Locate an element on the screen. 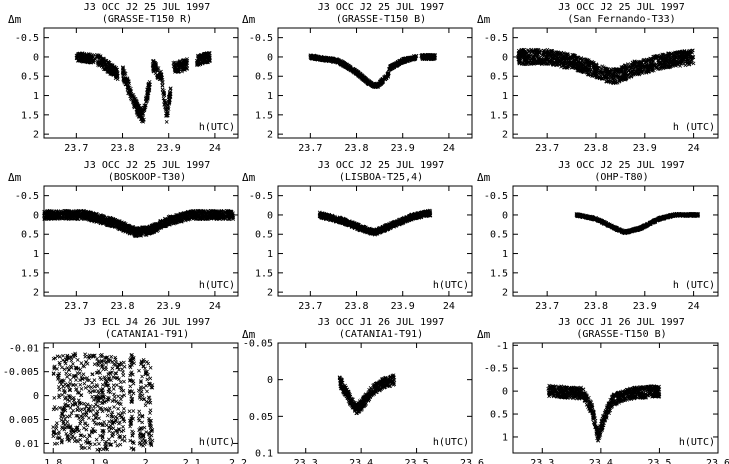 This screenshot has width=729, height=464. y-tick-label: 1.5 is located at coordinates (264, 115).